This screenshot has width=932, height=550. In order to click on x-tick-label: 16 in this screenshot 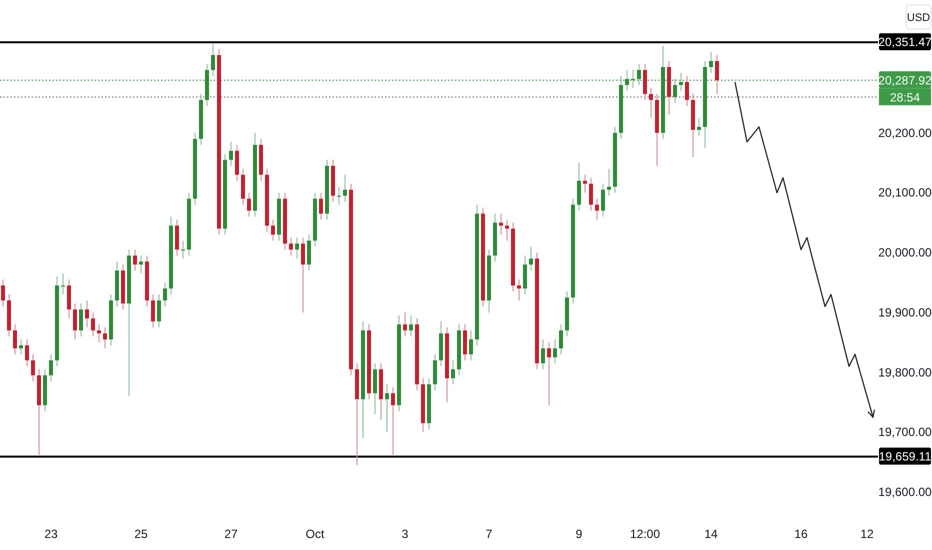, I will do `click(801, 534)`.